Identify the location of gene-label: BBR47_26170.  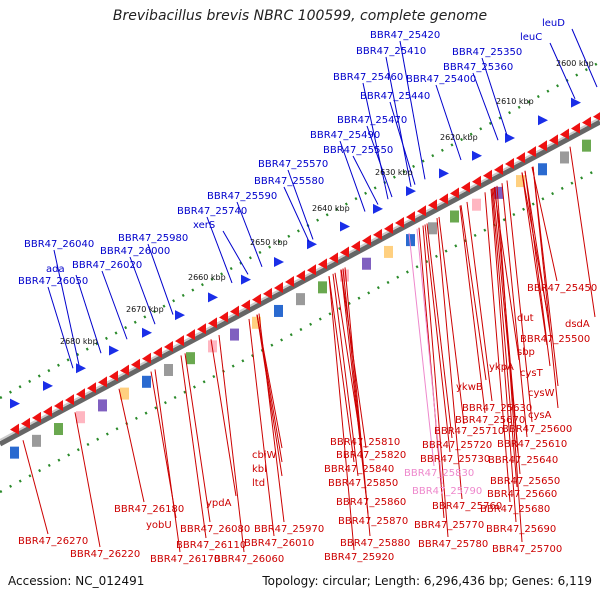
(185, 559).